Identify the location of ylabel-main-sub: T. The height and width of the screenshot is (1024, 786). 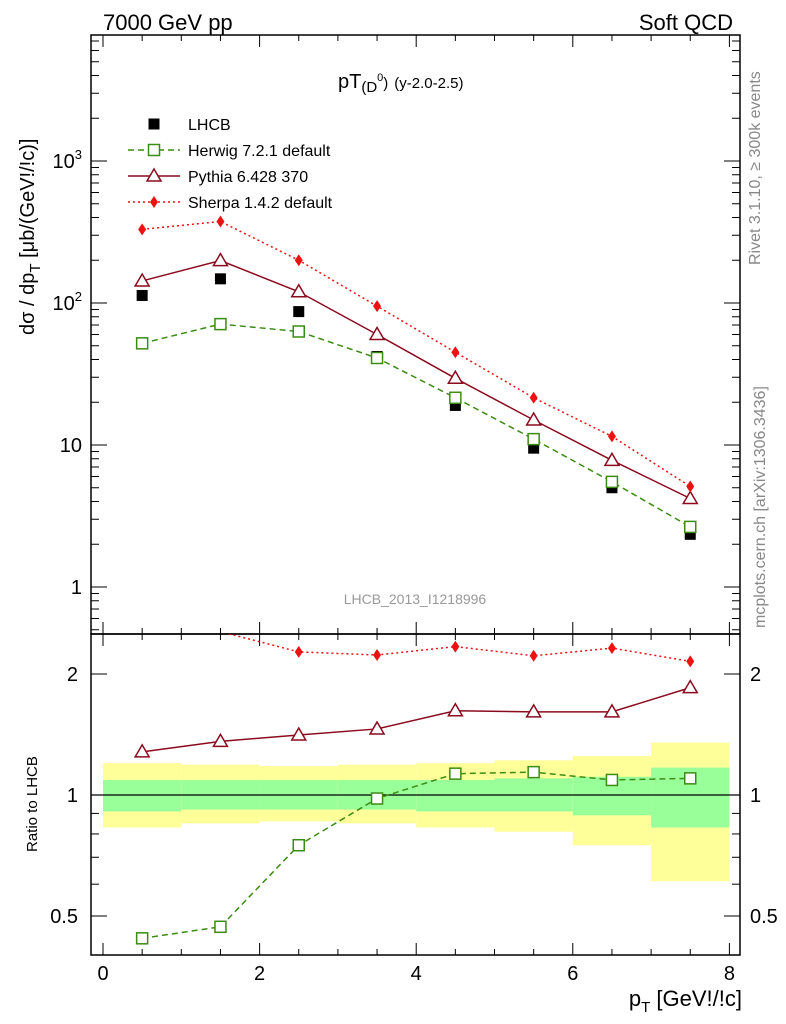
(35, 267).